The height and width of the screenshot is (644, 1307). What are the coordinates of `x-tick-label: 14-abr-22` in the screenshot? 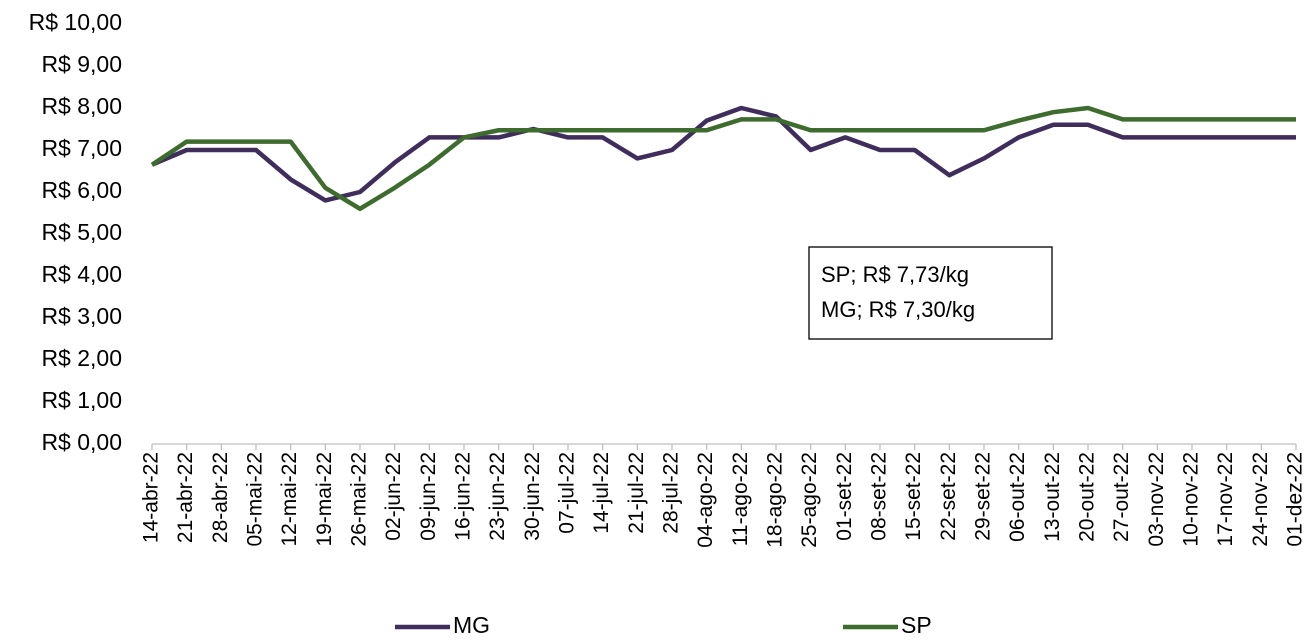 It's located at (151, 497).